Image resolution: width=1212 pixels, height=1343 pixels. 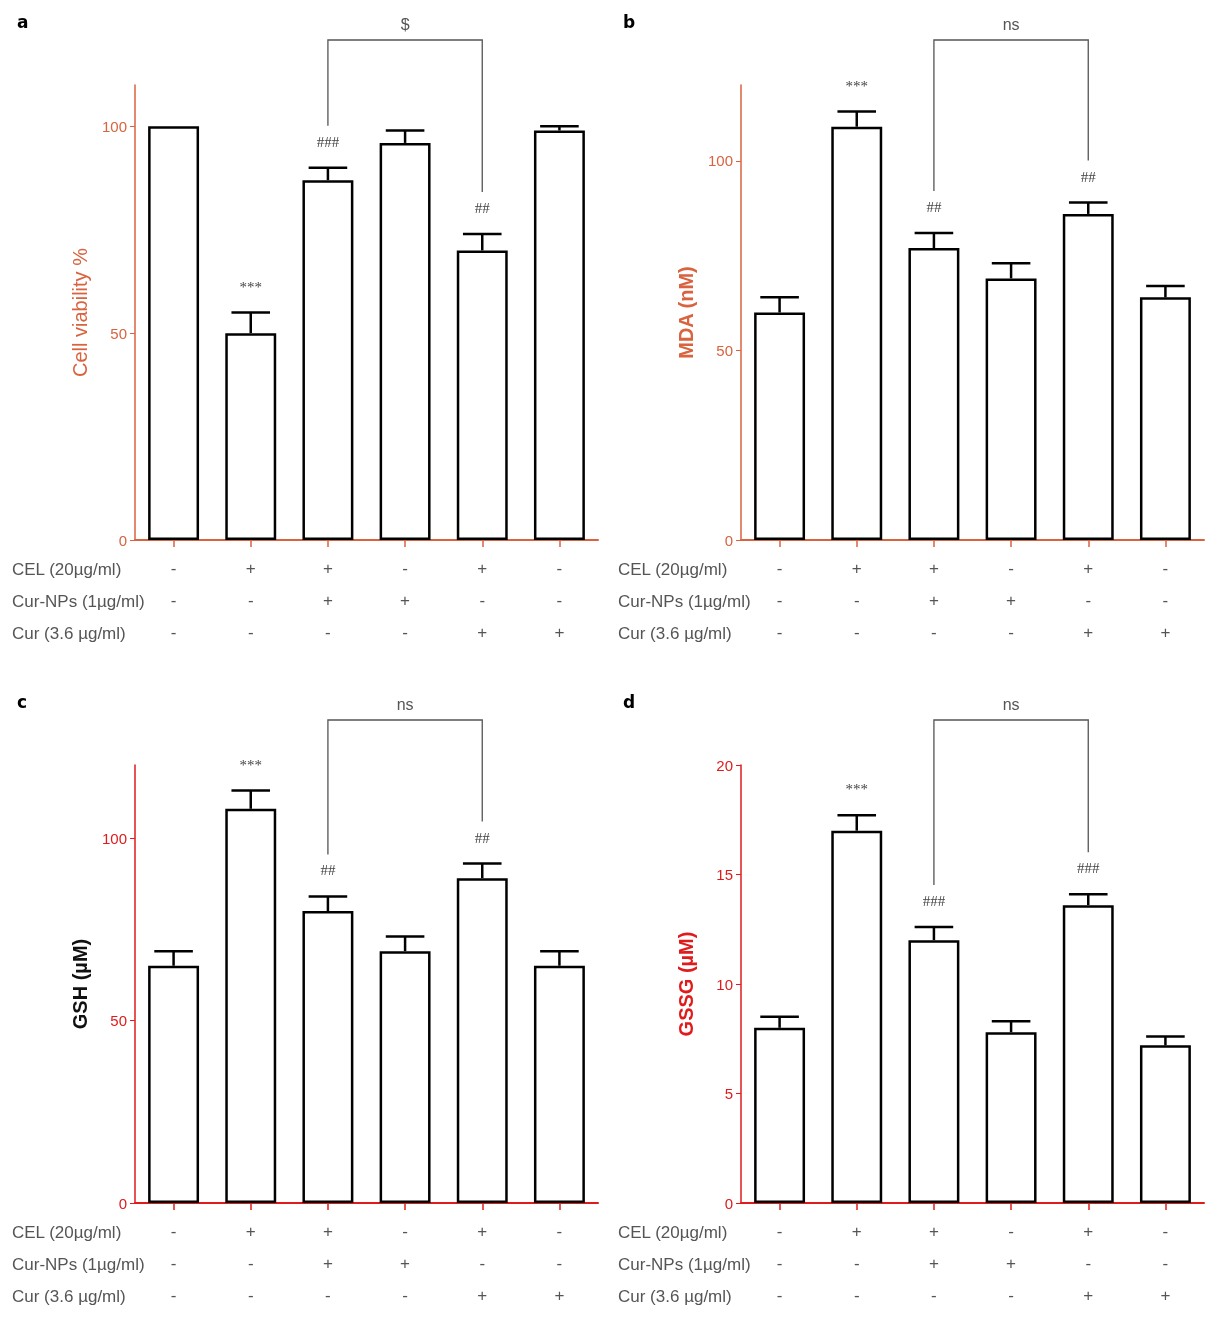 What do you see at coordinates (80, 312) in the screenshot?
I see `y-axis-title: Cell viability %` at bounding box center [80, 312].